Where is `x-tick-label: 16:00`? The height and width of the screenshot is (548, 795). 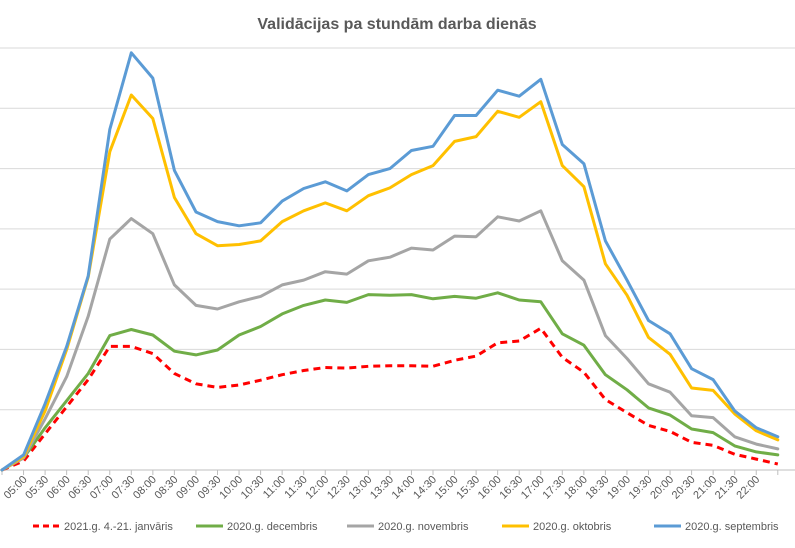
x-tick-label: 16:00 is located at coordinates (490, 488).